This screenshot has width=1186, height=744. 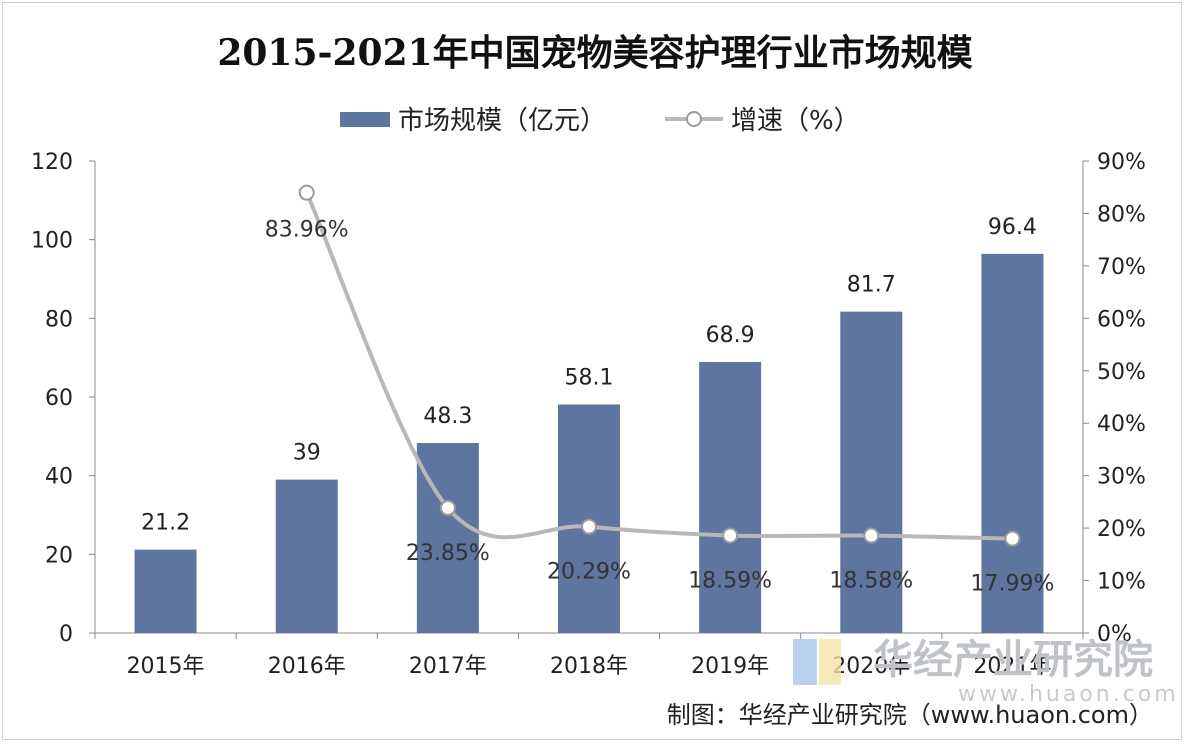 I want to click on y-right-tick-label: 10%, so click(x=1121, y=582).